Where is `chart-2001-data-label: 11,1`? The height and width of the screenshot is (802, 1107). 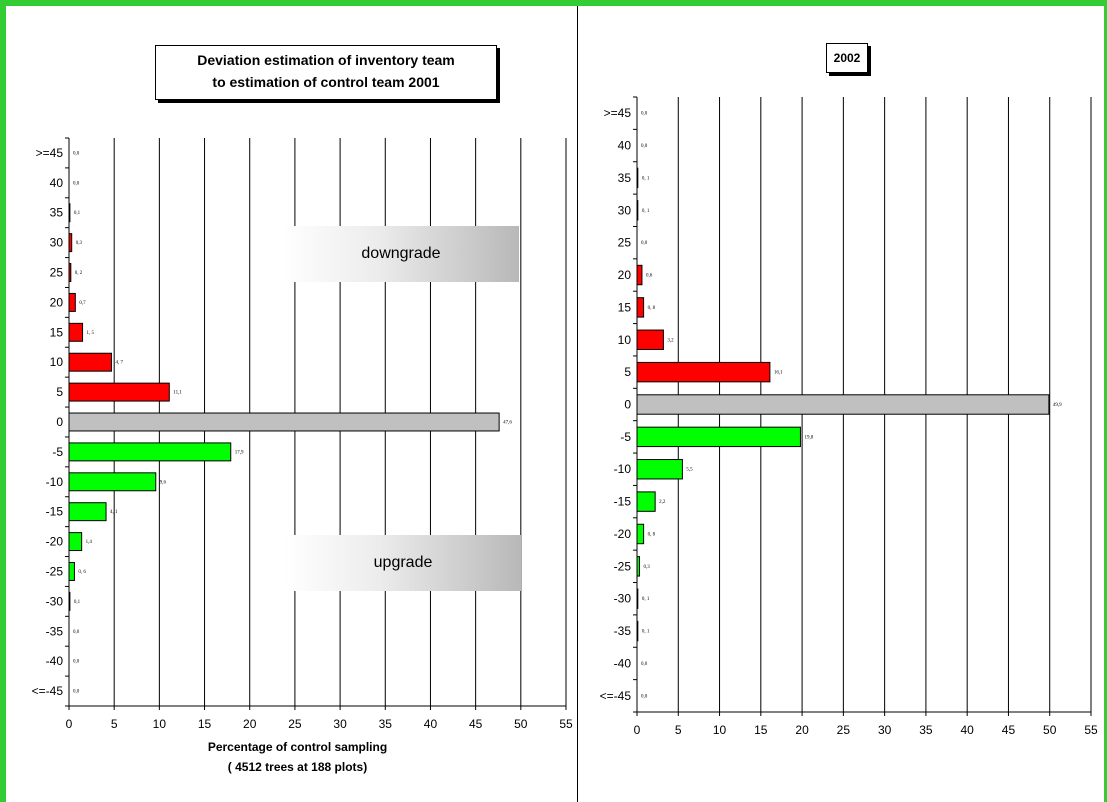 chart-2001-data-label: 11,1 is located at coordinates (177, 393).